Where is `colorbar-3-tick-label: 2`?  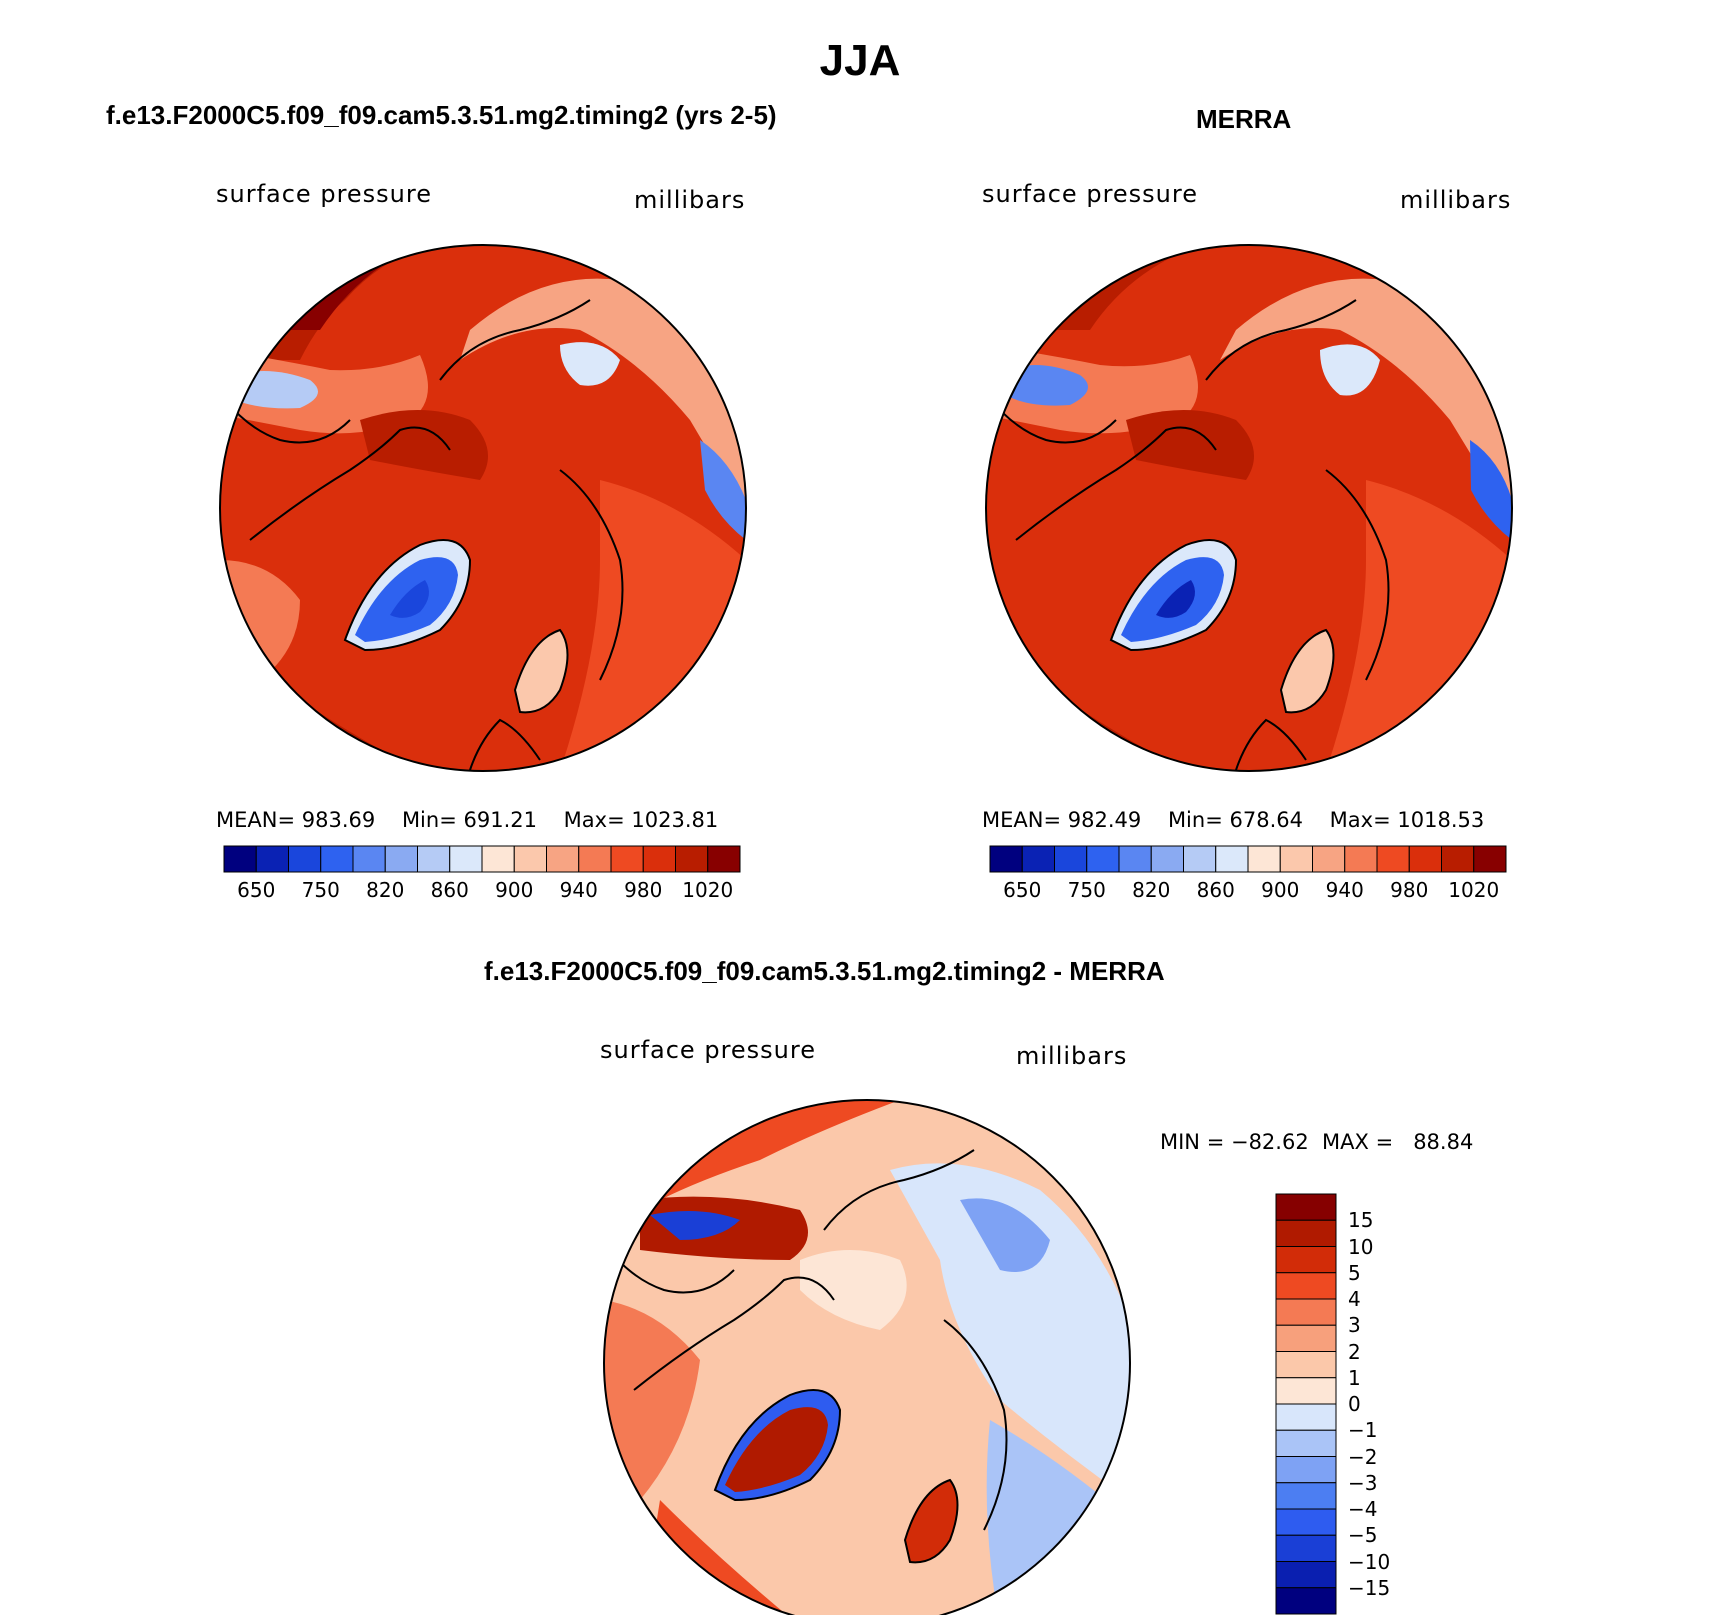
colorbar-3-tick-label: 2 is located at coordinates (1354, 1351).